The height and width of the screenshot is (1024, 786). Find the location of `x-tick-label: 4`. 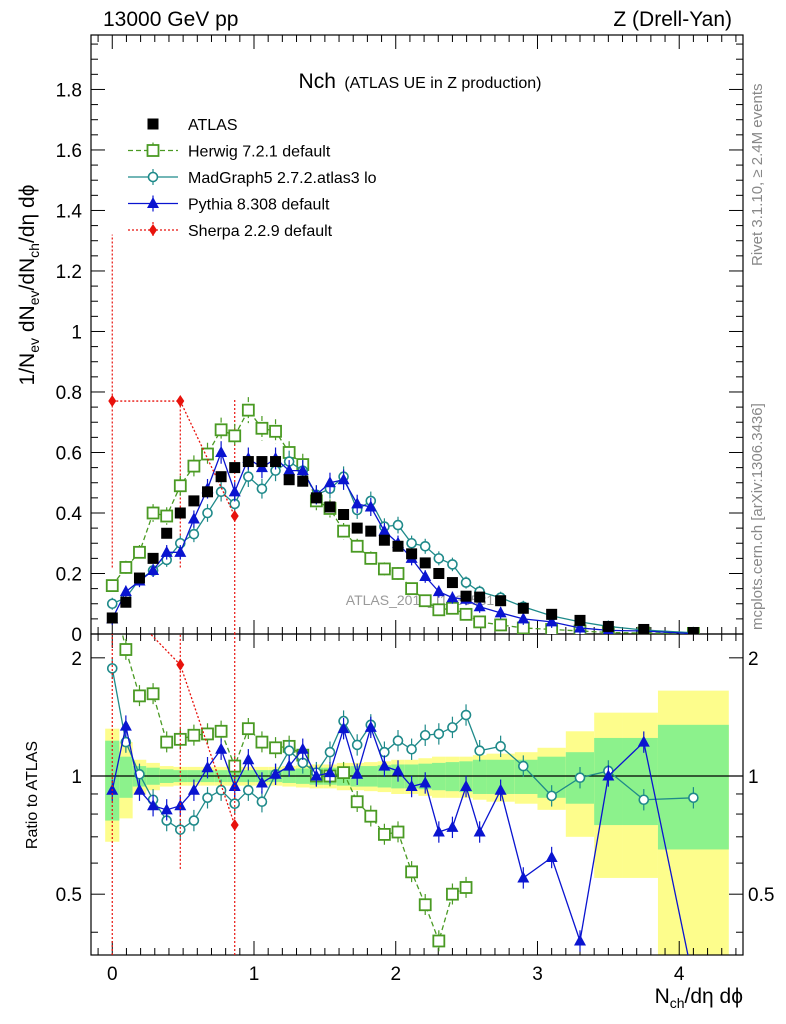

x-tick-label: 4 is located at coordinates (679, 974).